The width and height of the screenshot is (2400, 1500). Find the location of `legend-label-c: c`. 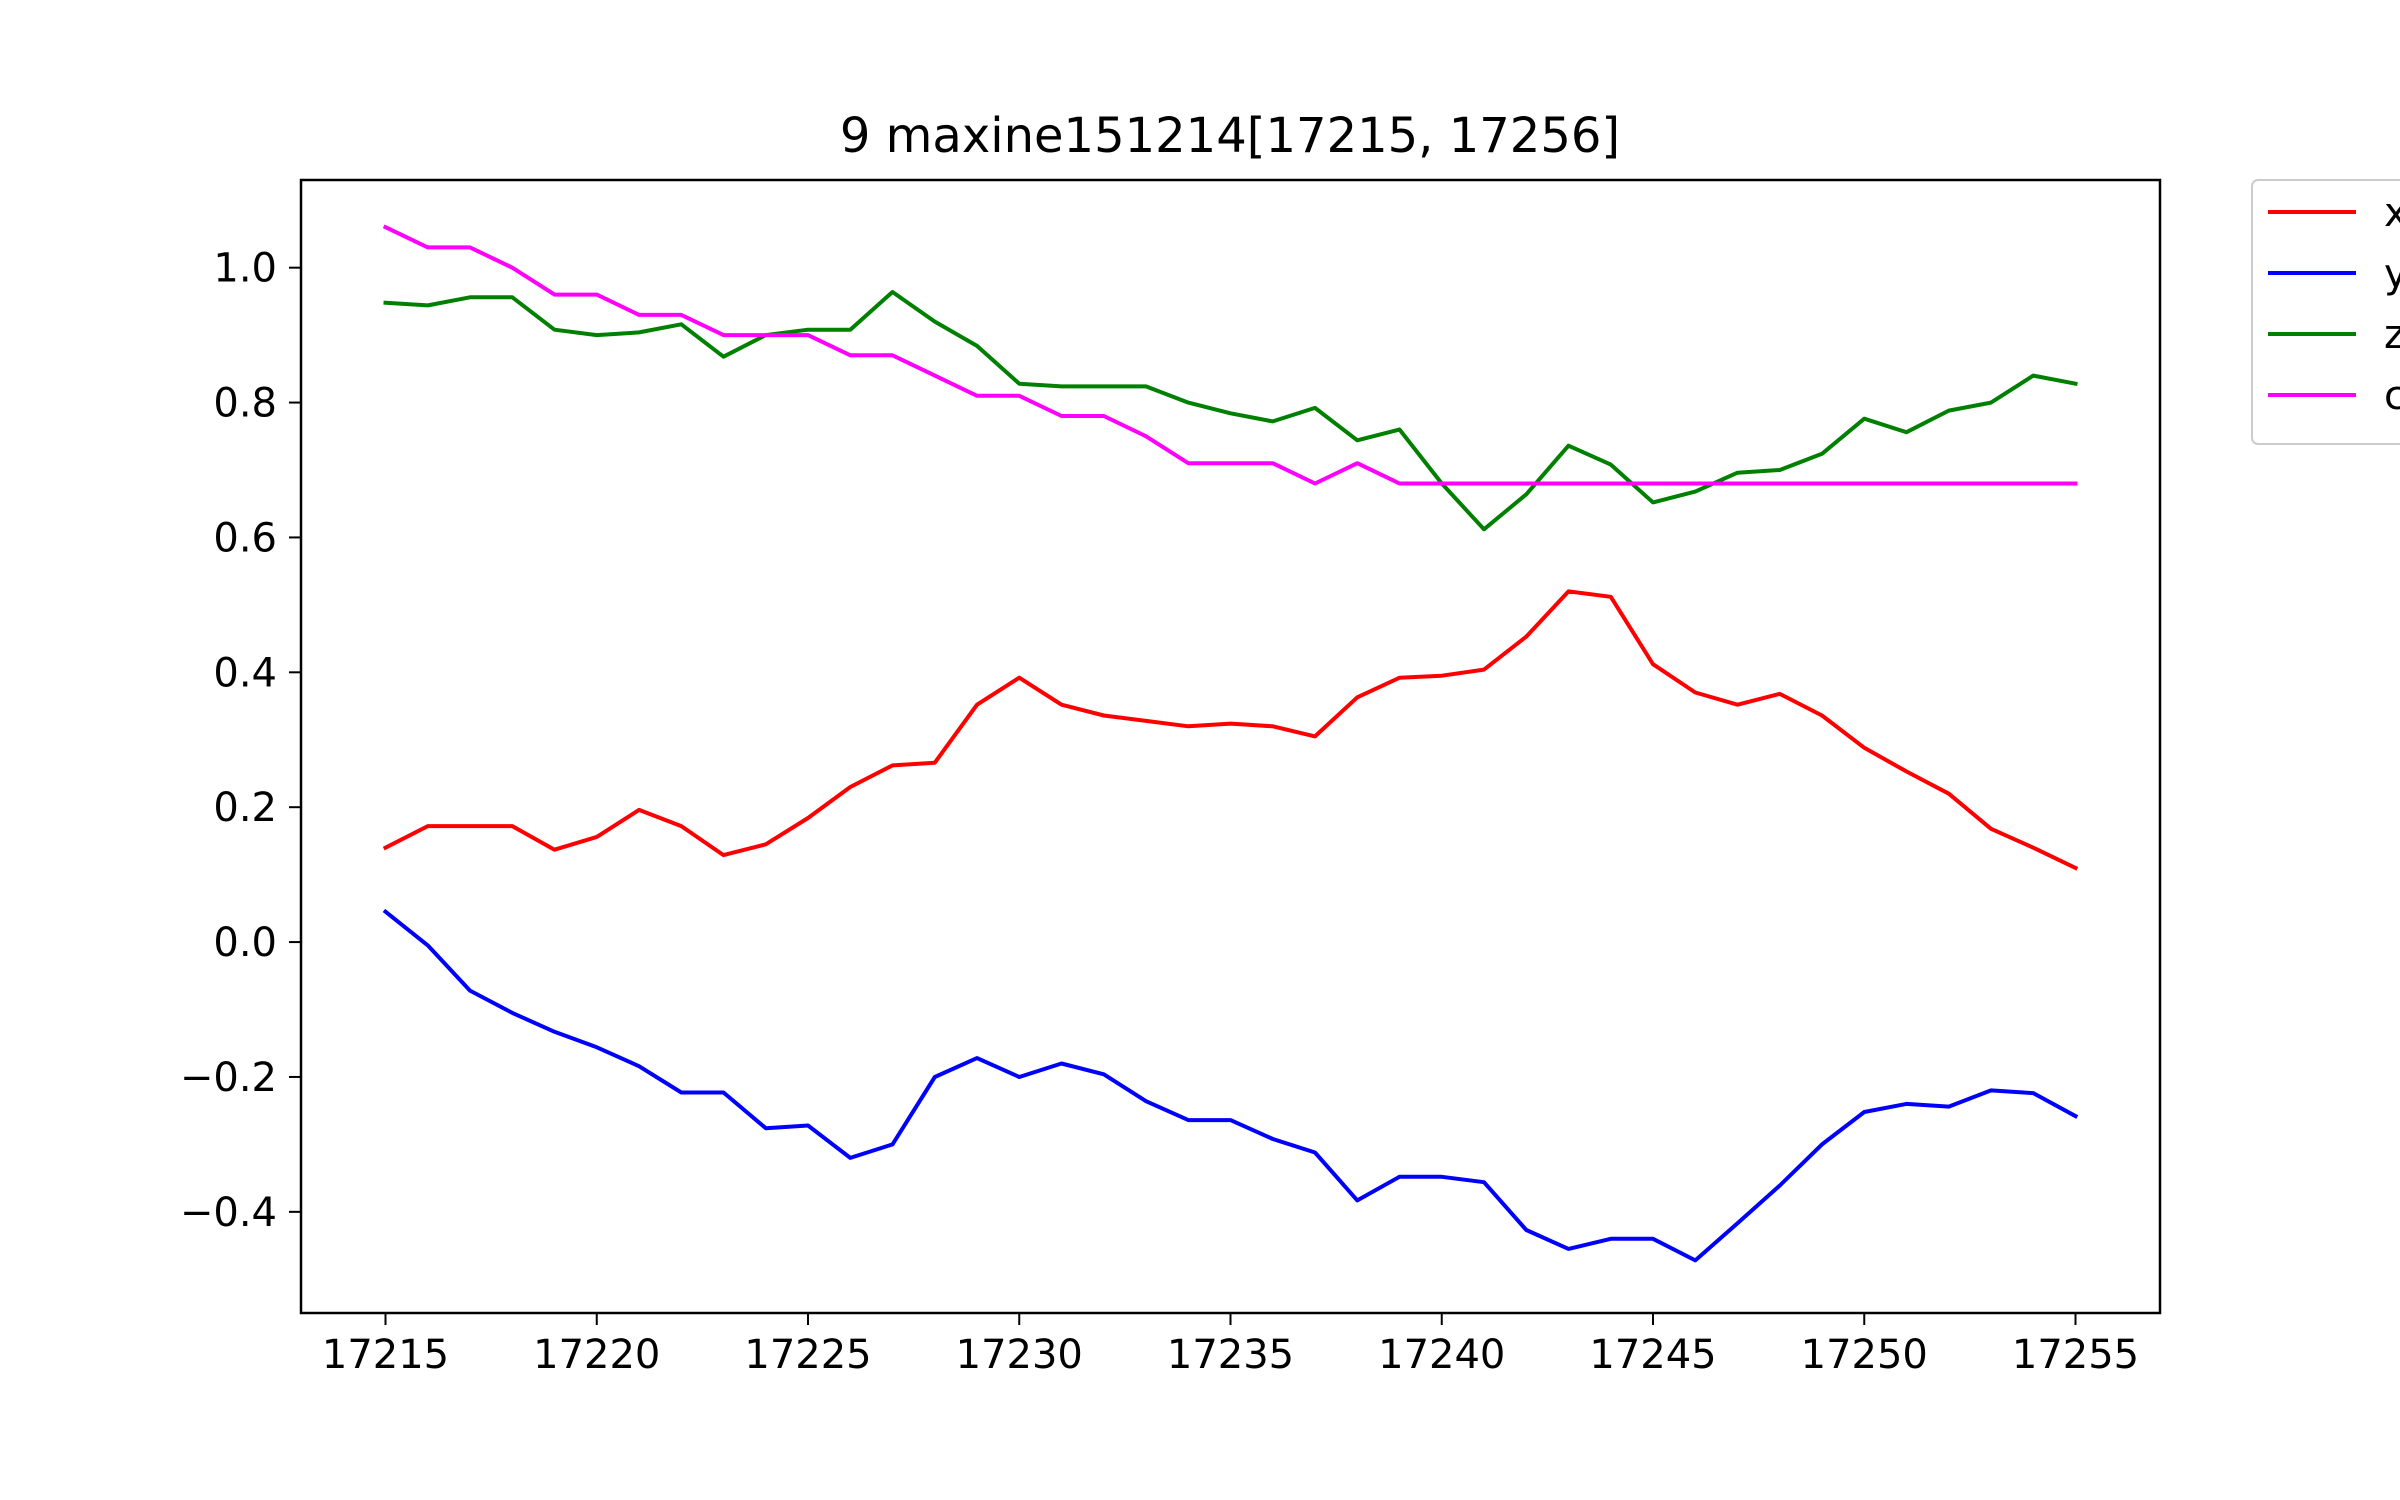

legend-label-c: c is located at coordinates (2392, 396).